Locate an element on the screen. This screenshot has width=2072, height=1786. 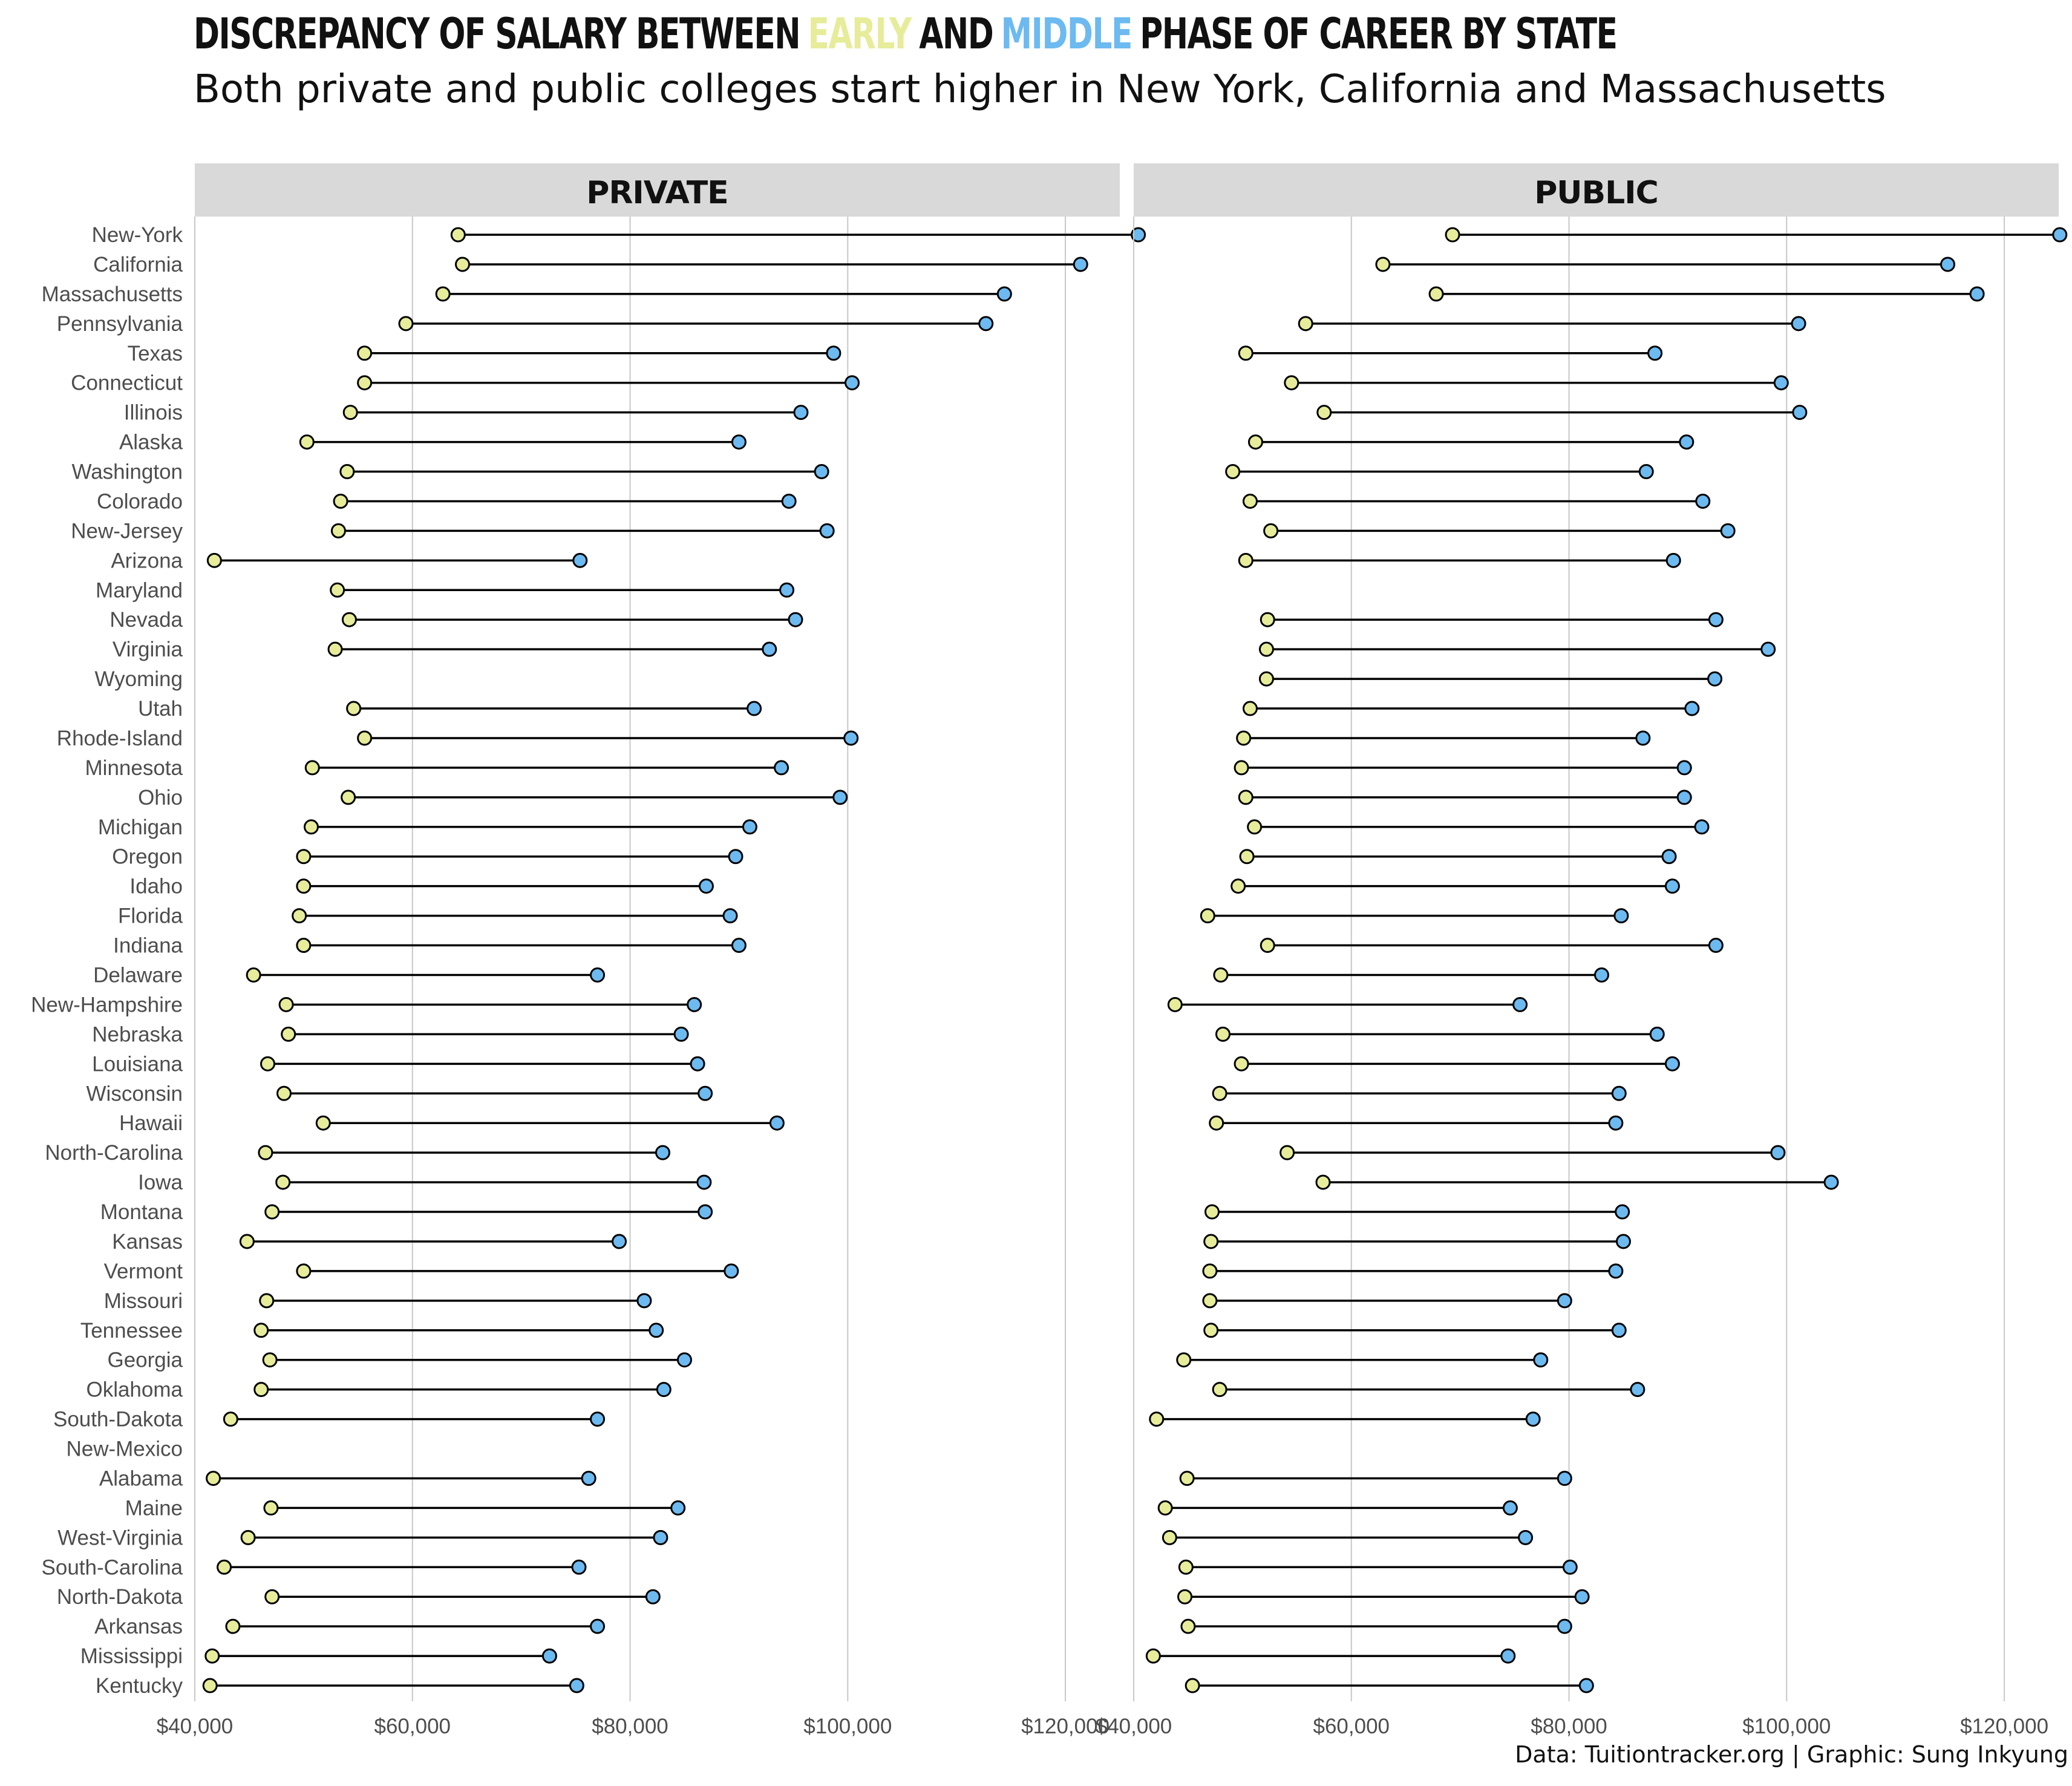
title-segment: MIDDLE is located at coordinates (1067, 34).